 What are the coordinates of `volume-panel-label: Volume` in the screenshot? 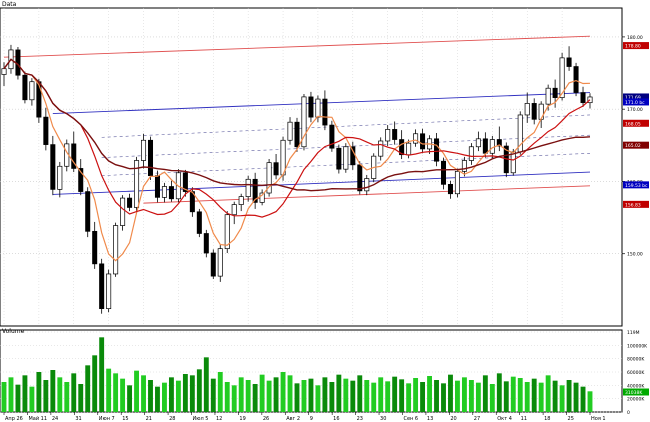 It's located at (13, 331).